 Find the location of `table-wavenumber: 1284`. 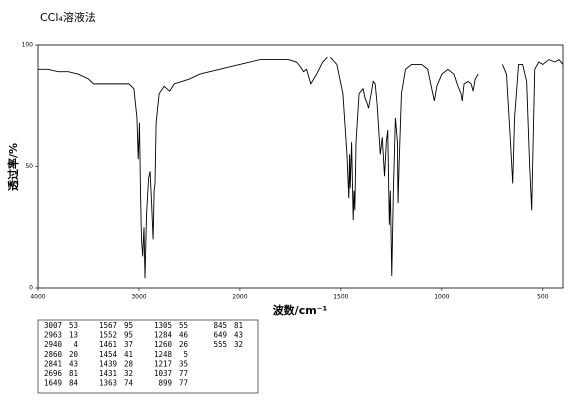

table-wavenumber: 1284 is located at coordinates (163, 335).